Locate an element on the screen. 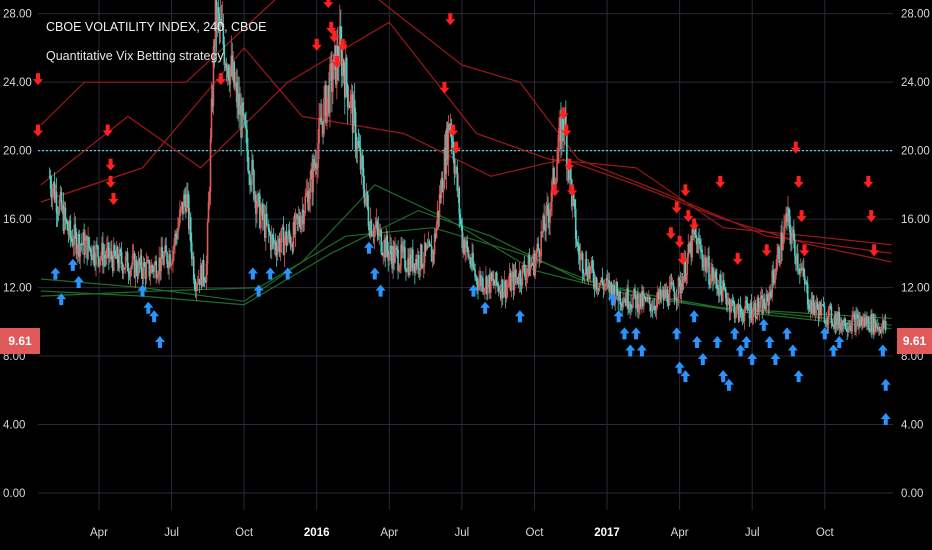 This screenshot has width=932, height=550. y-tick-label: 4.00 is located at coordinates (14, 426).